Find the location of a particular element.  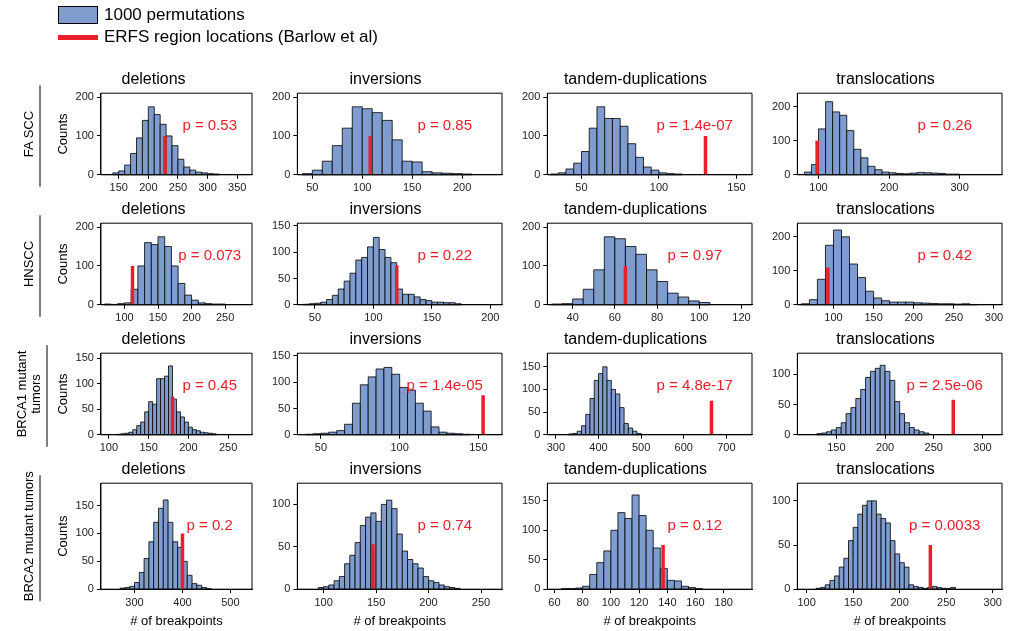

x-tick-label: 700 is located at coordinates (726, 447).